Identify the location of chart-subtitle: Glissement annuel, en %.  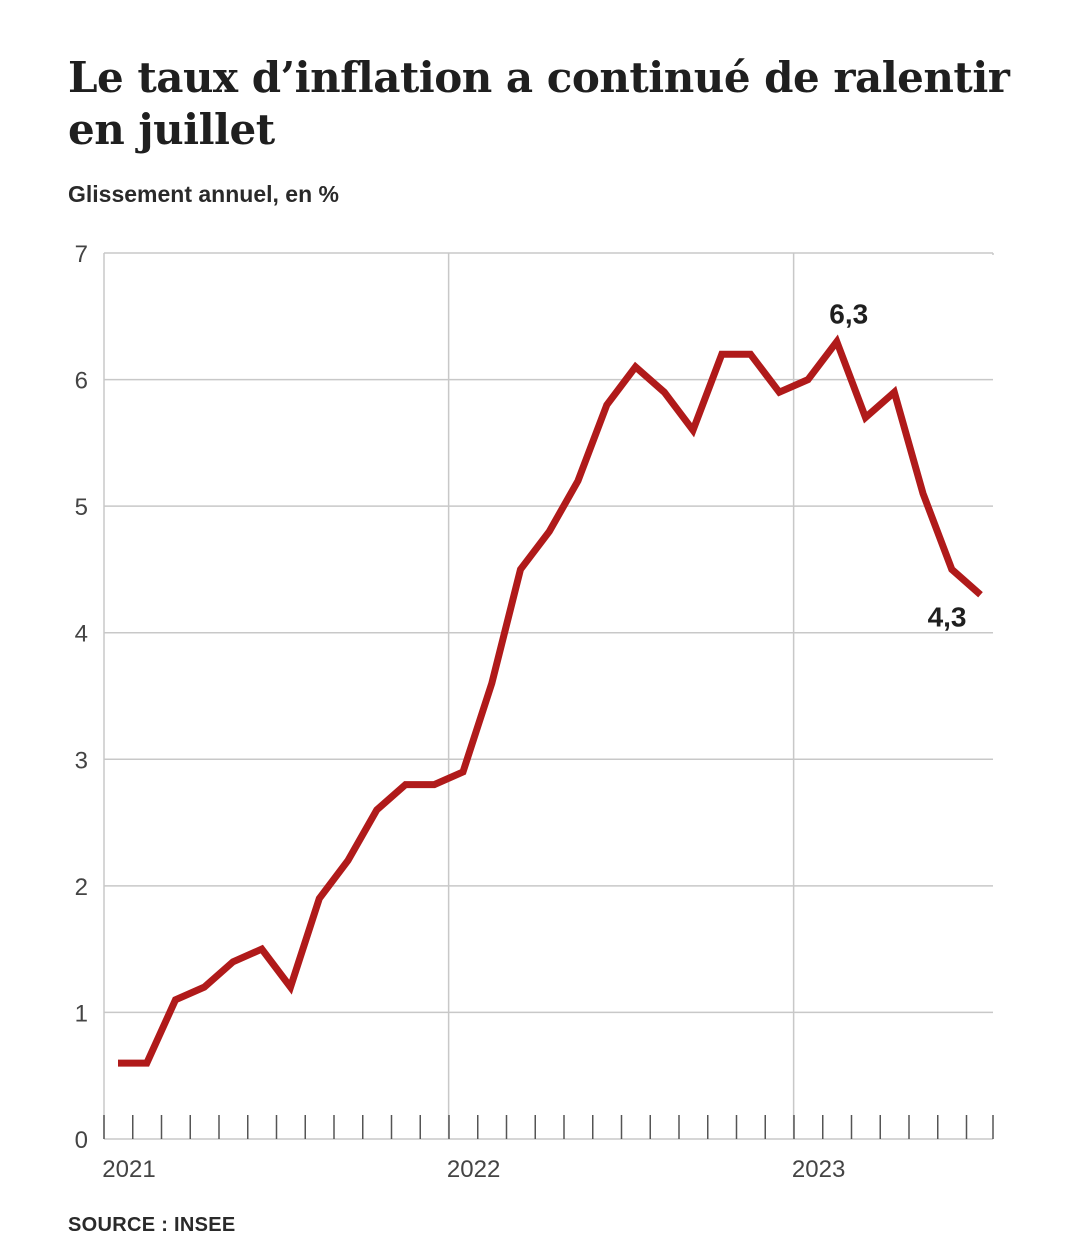
(203, 194).